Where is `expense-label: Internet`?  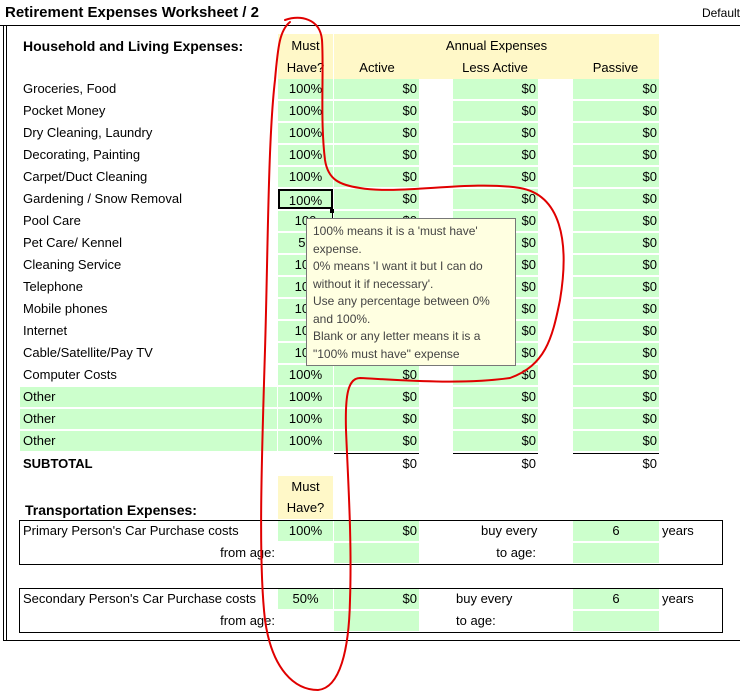
expense-label: Internet is located at coordinates (45, 330).